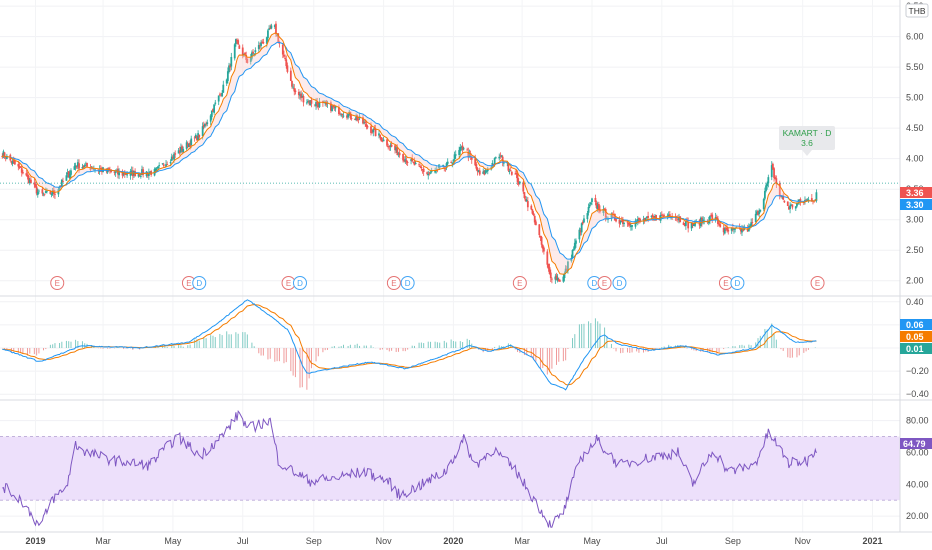  What do you see at coordinates (917, 516) in the screenshot?
I see `rsi-tick-label: 20.00` at bounding box center [917, 516].